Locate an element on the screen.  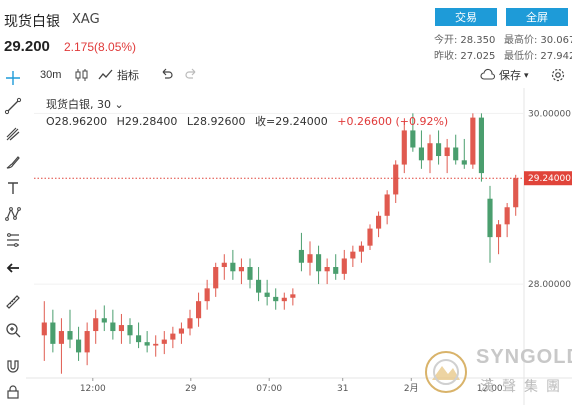
zoom-in-icon is located at coordinates (13, 330).